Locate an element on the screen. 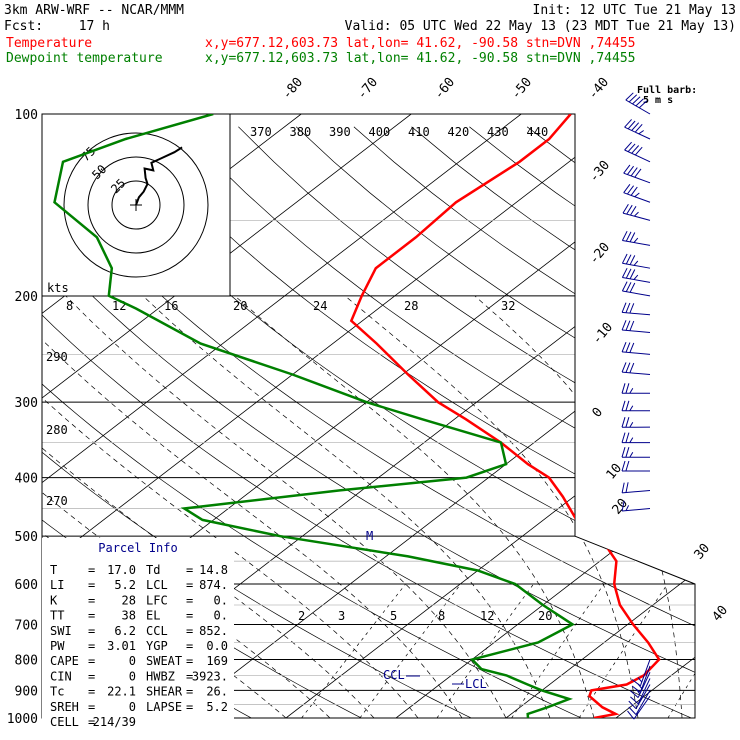  parcel-value: 3923. is located at coordinates (210, 676).